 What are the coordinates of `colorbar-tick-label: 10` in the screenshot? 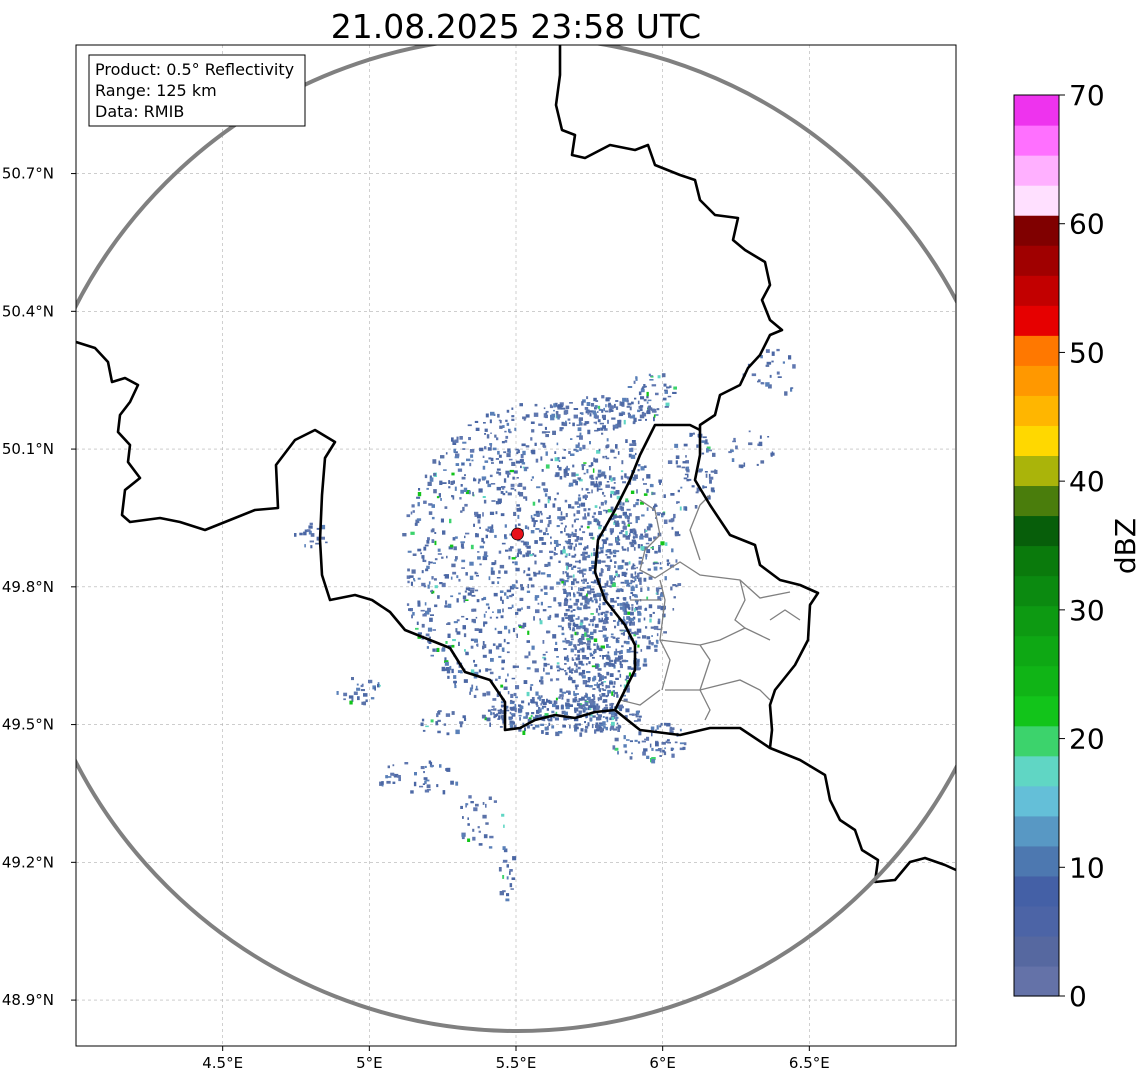 It's located at (1087, 867).